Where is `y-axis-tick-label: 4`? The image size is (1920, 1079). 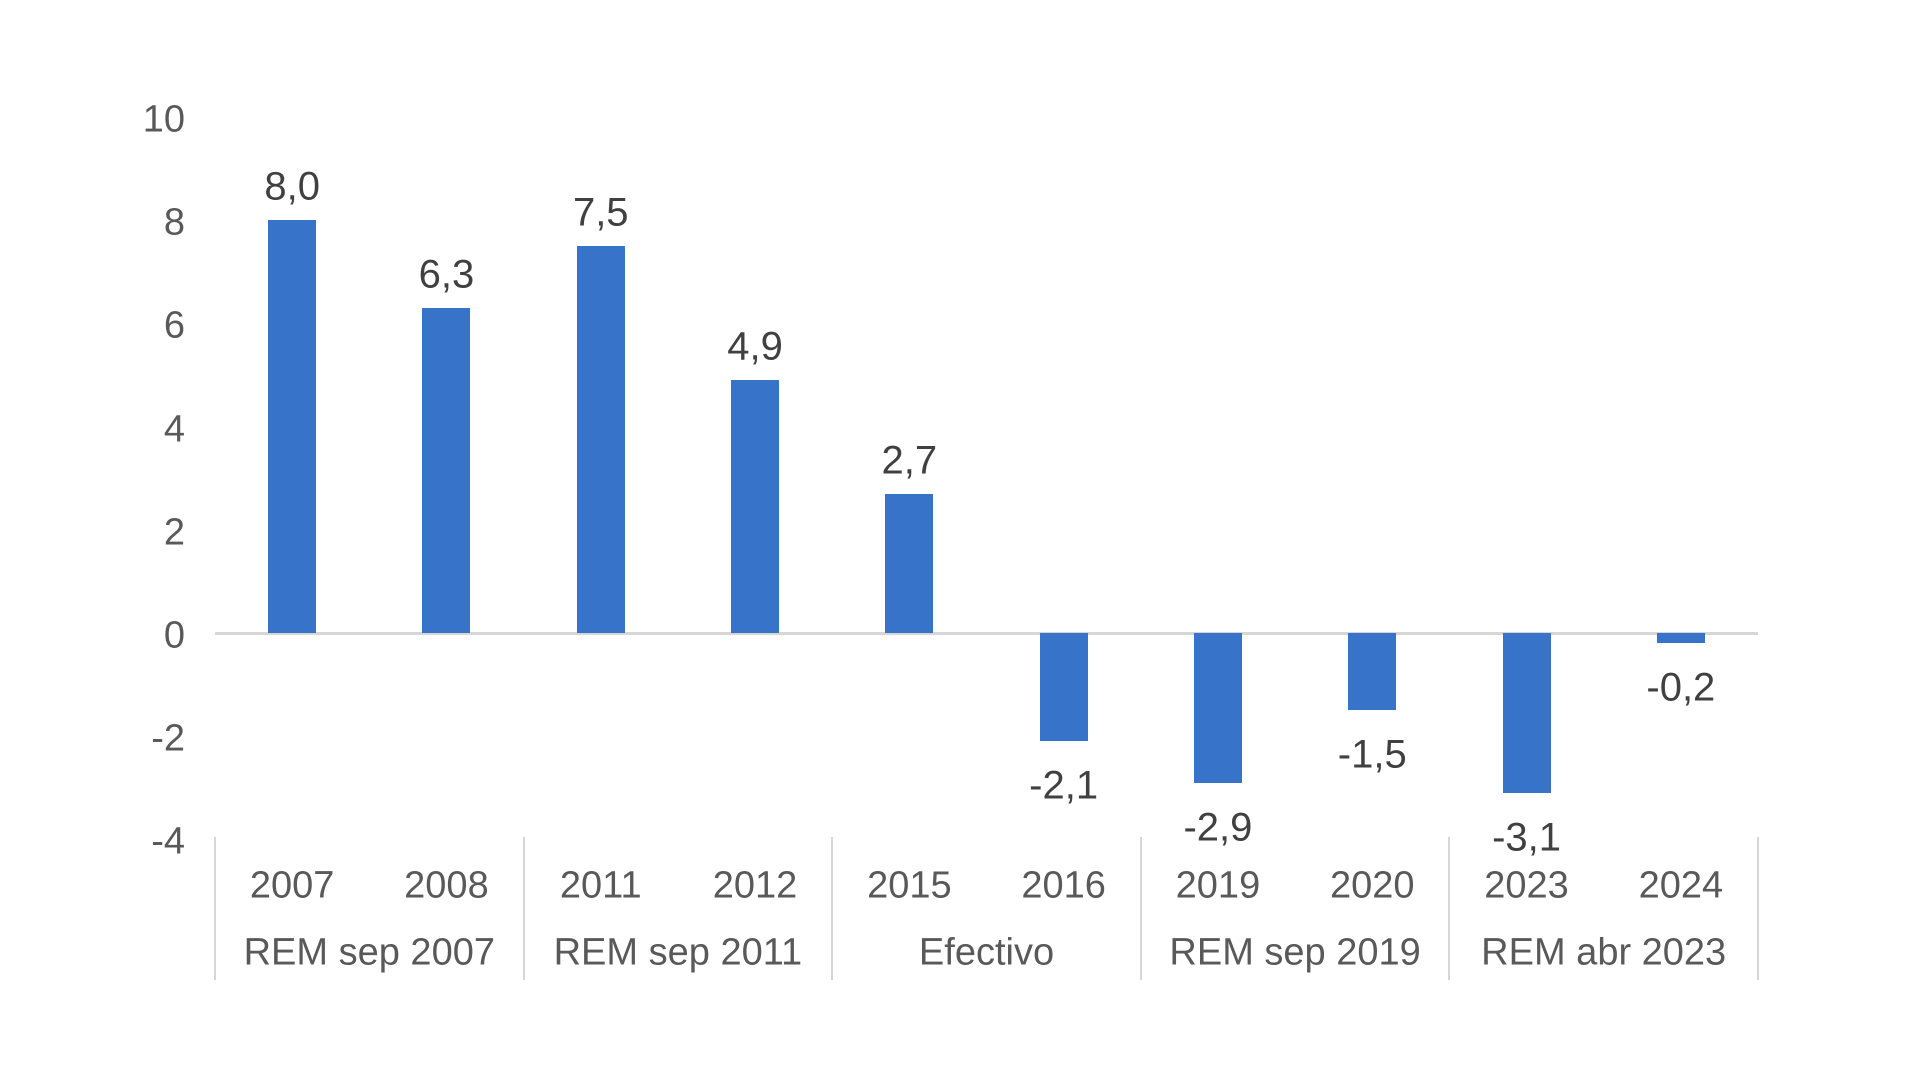 y-axis-tick-label: 4 is located at coordinates (174, 429).